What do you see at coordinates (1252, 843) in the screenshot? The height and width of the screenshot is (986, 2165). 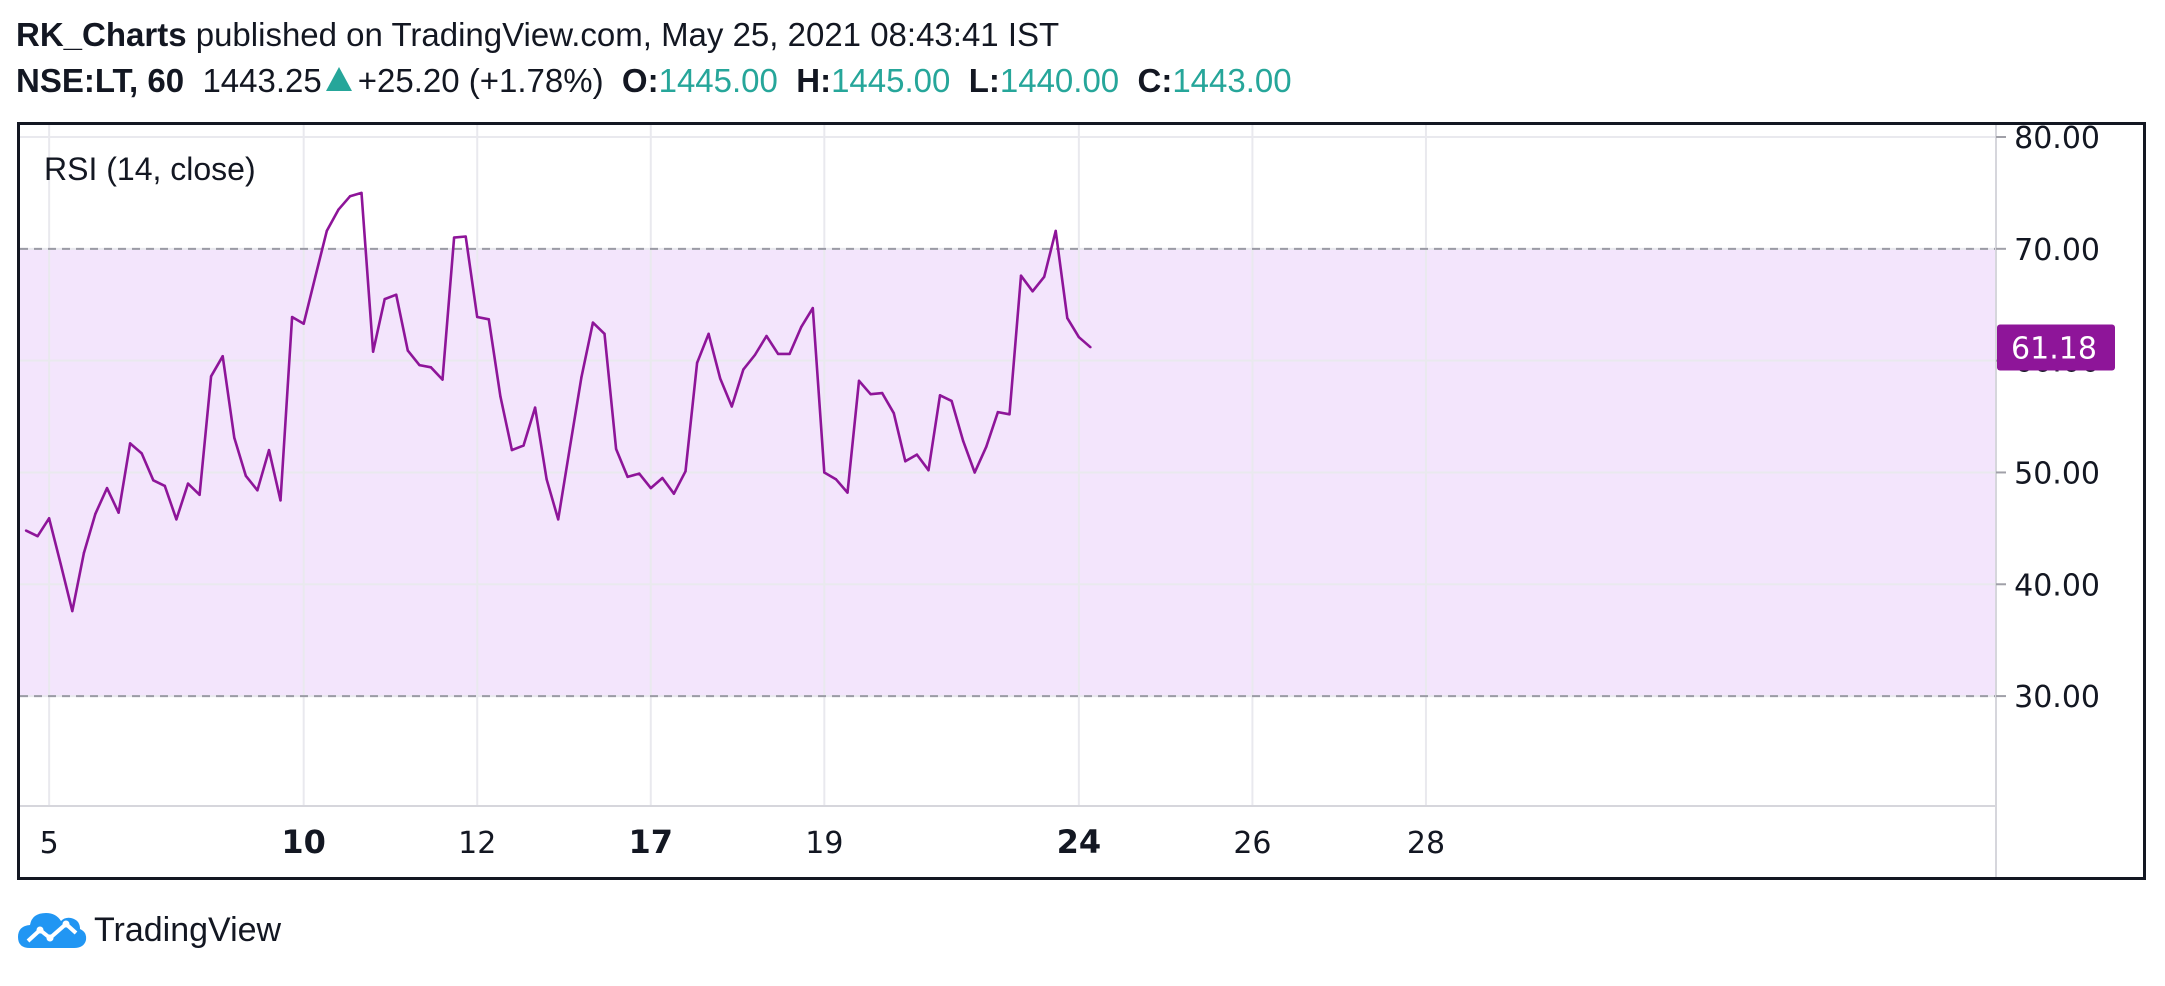 I see `x-tick-label: 26` at bounding box center [1252, 843].